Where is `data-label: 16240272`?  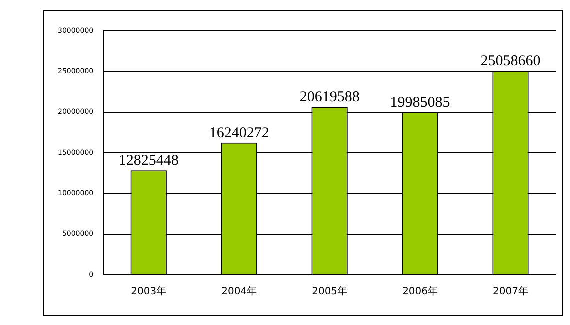
data-label: 16240272 is located at coordinates (239, 133).